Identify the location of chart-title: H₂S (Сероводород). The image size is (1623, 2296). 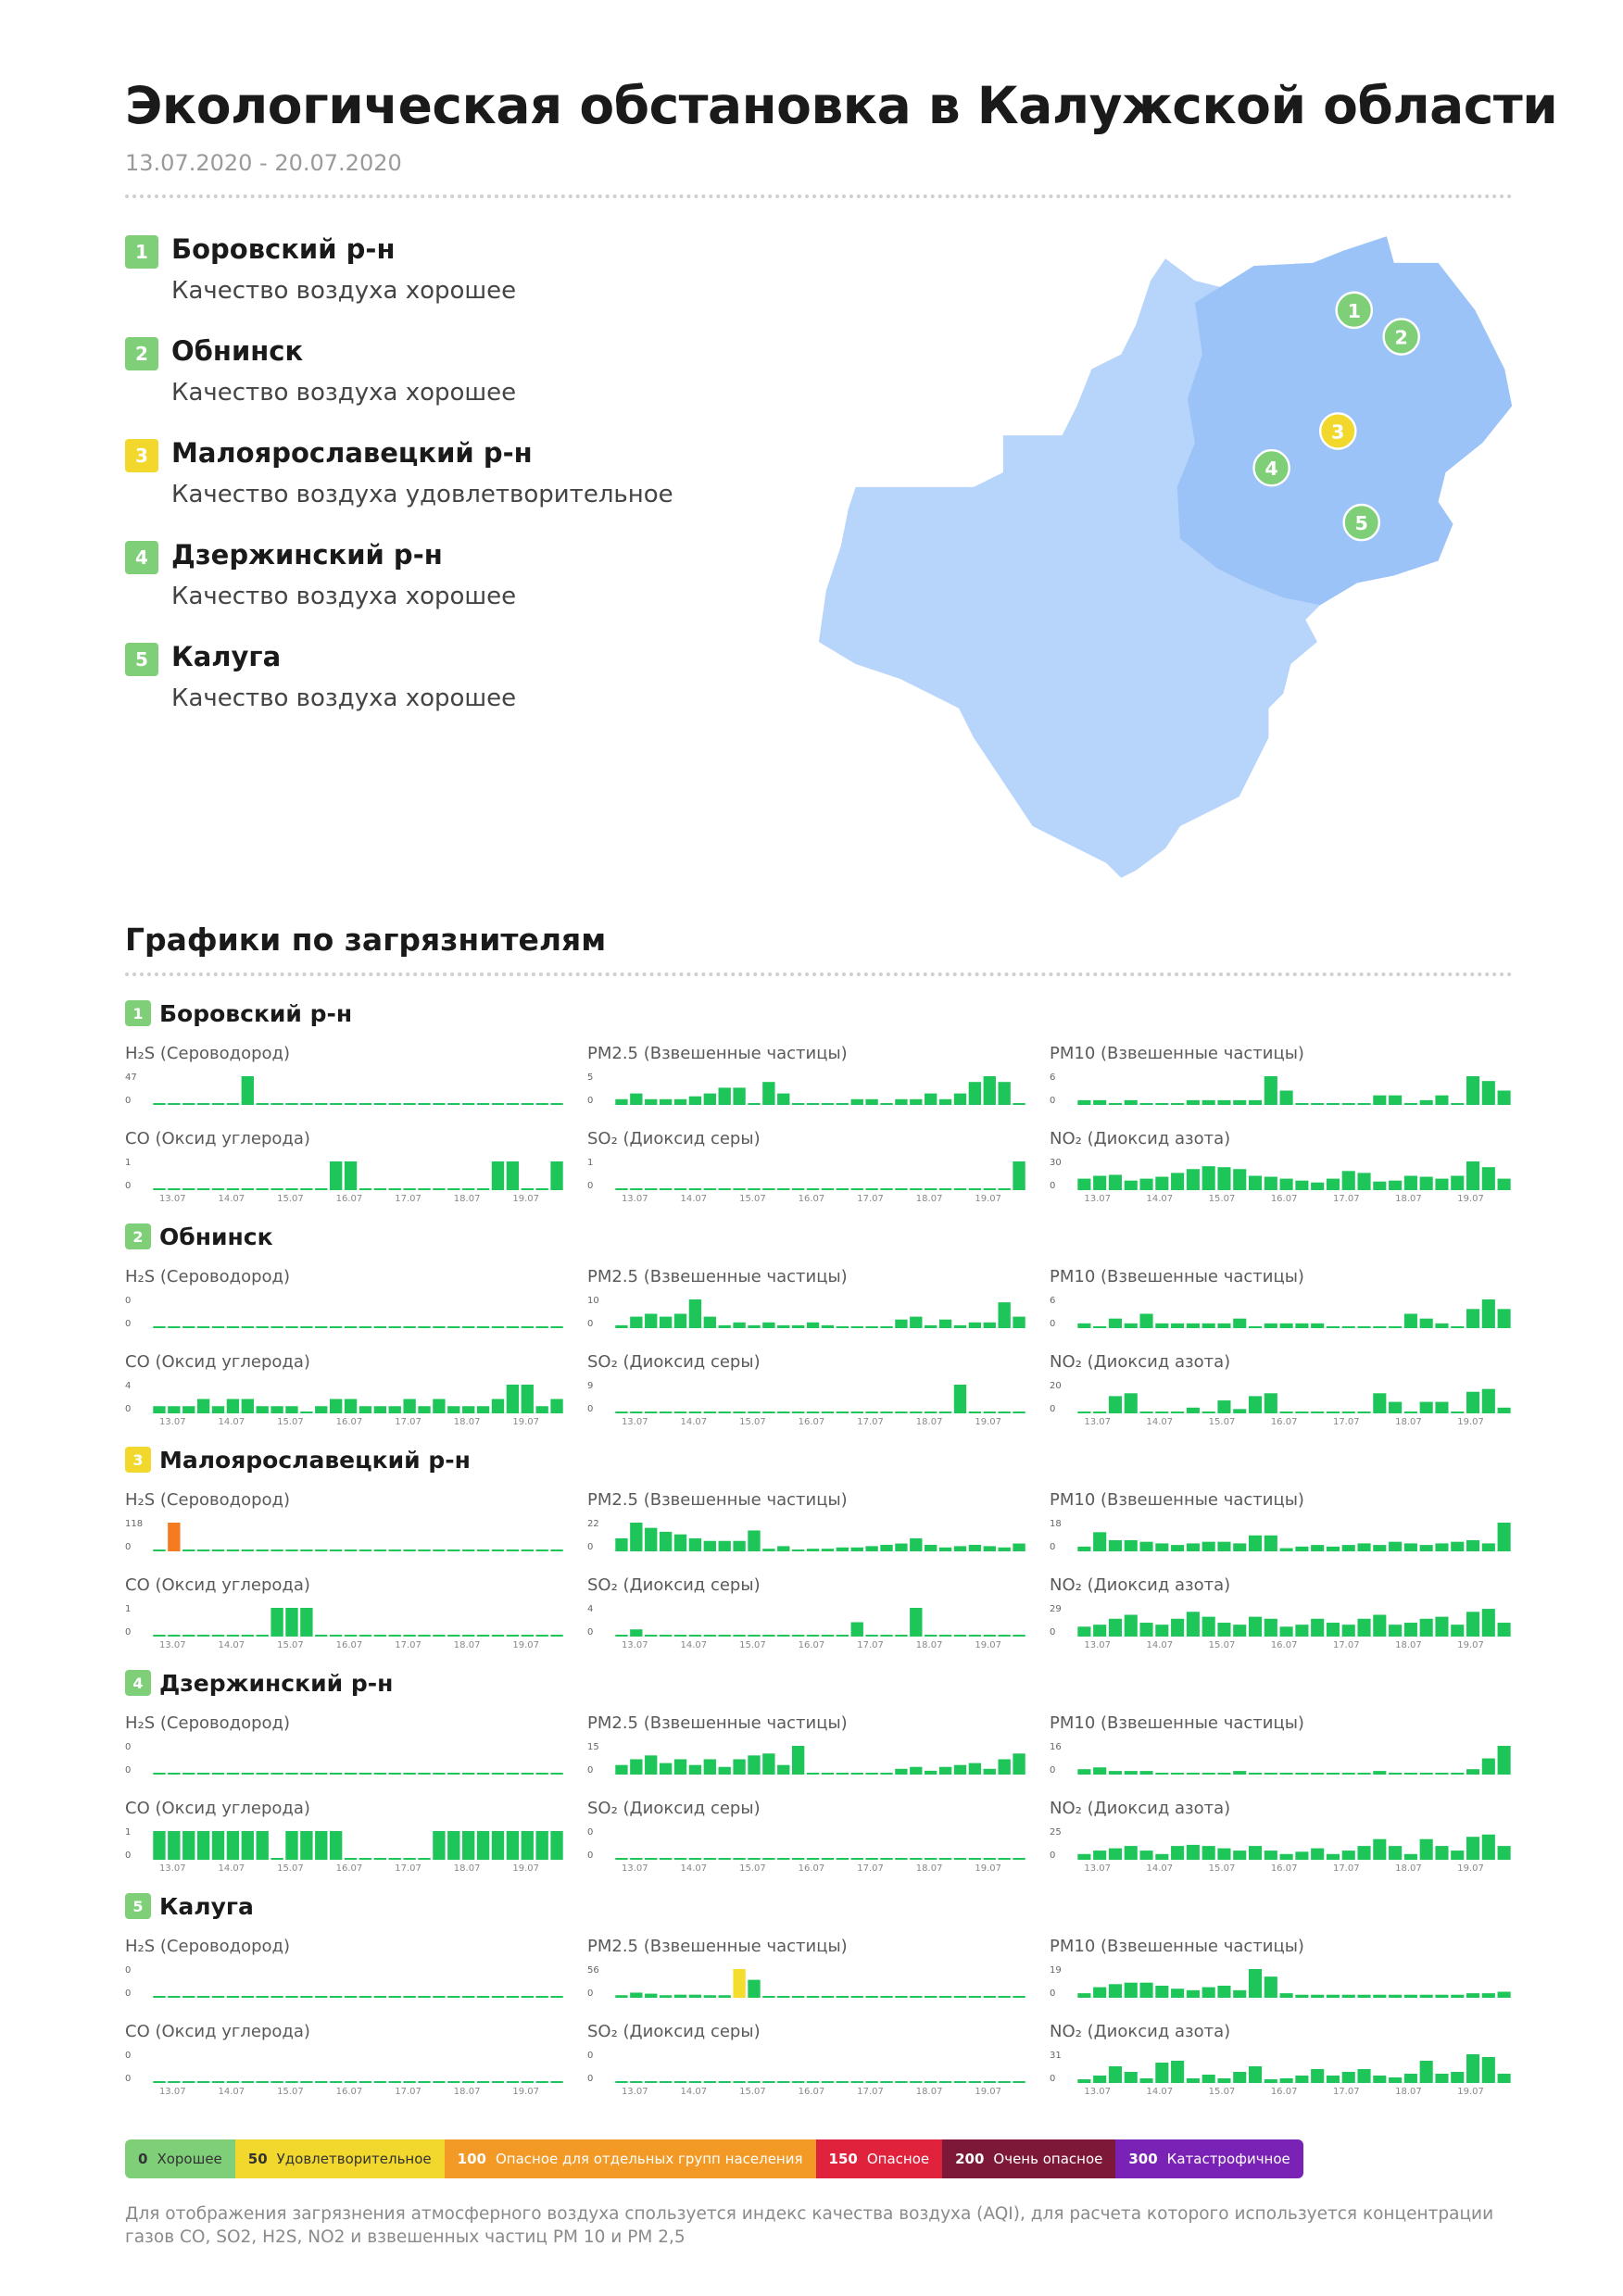
(207, 1053).